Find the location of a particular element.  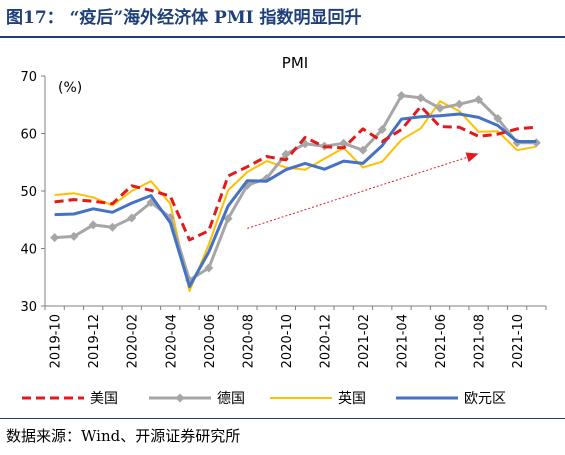

trend-arrow-line is located at coordinates (363, 191).